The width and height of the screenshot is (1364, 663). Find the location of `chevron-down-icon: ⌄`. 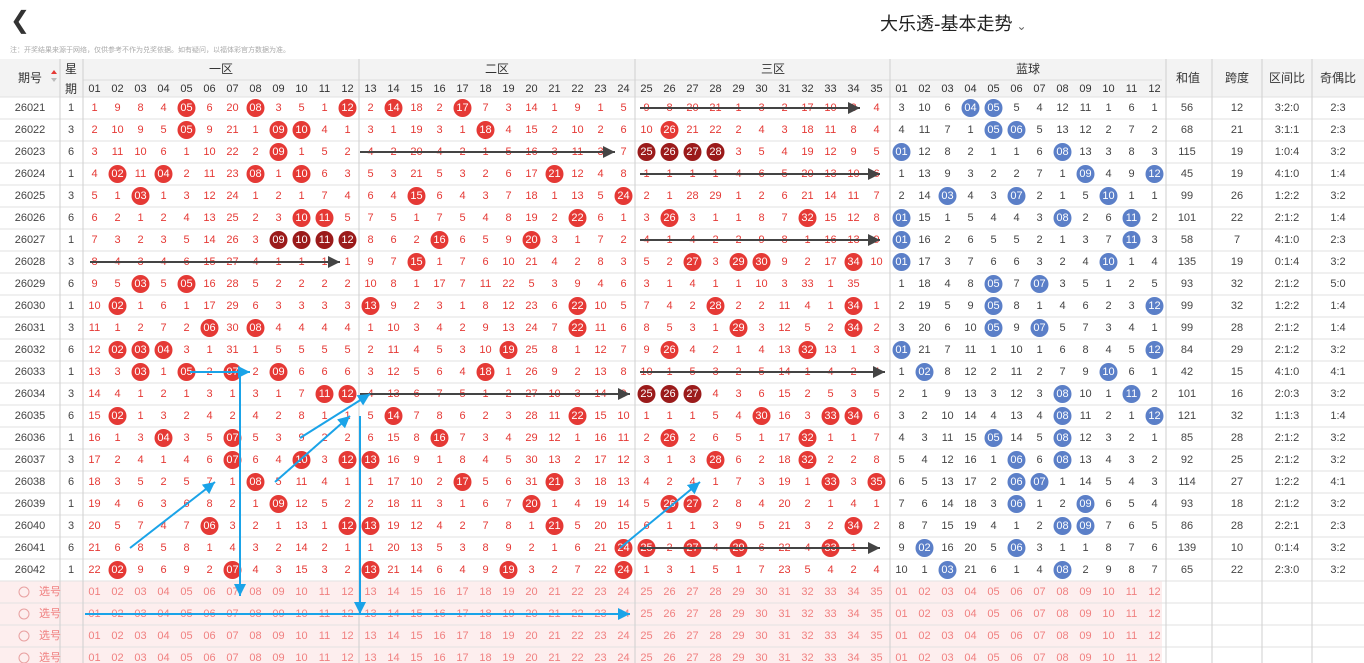

chevron-down-icon: ⌄ is located at coordinates (1021, 26).